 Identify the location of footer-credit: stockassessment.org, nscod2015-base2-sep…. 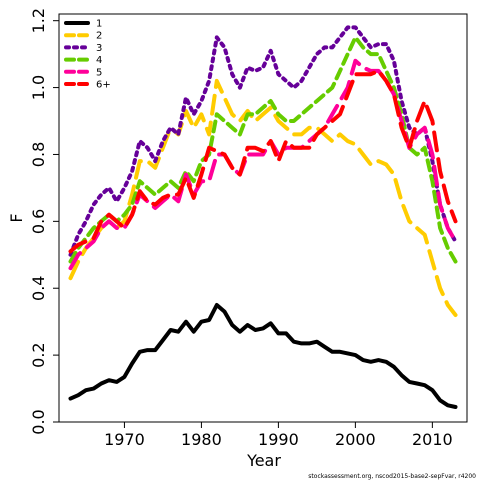
(392, 476).